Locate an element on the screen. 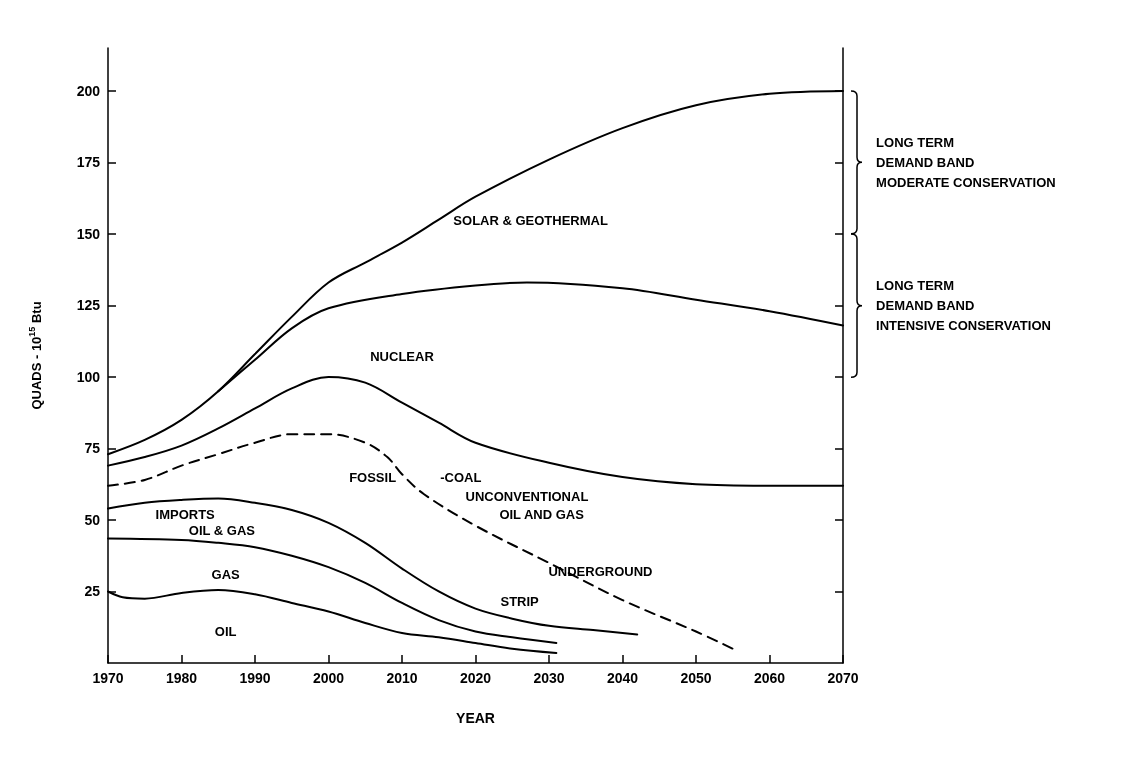 The image size is (1126, 761). x-axis-title: YEAR is located at coordinates (475, 718).